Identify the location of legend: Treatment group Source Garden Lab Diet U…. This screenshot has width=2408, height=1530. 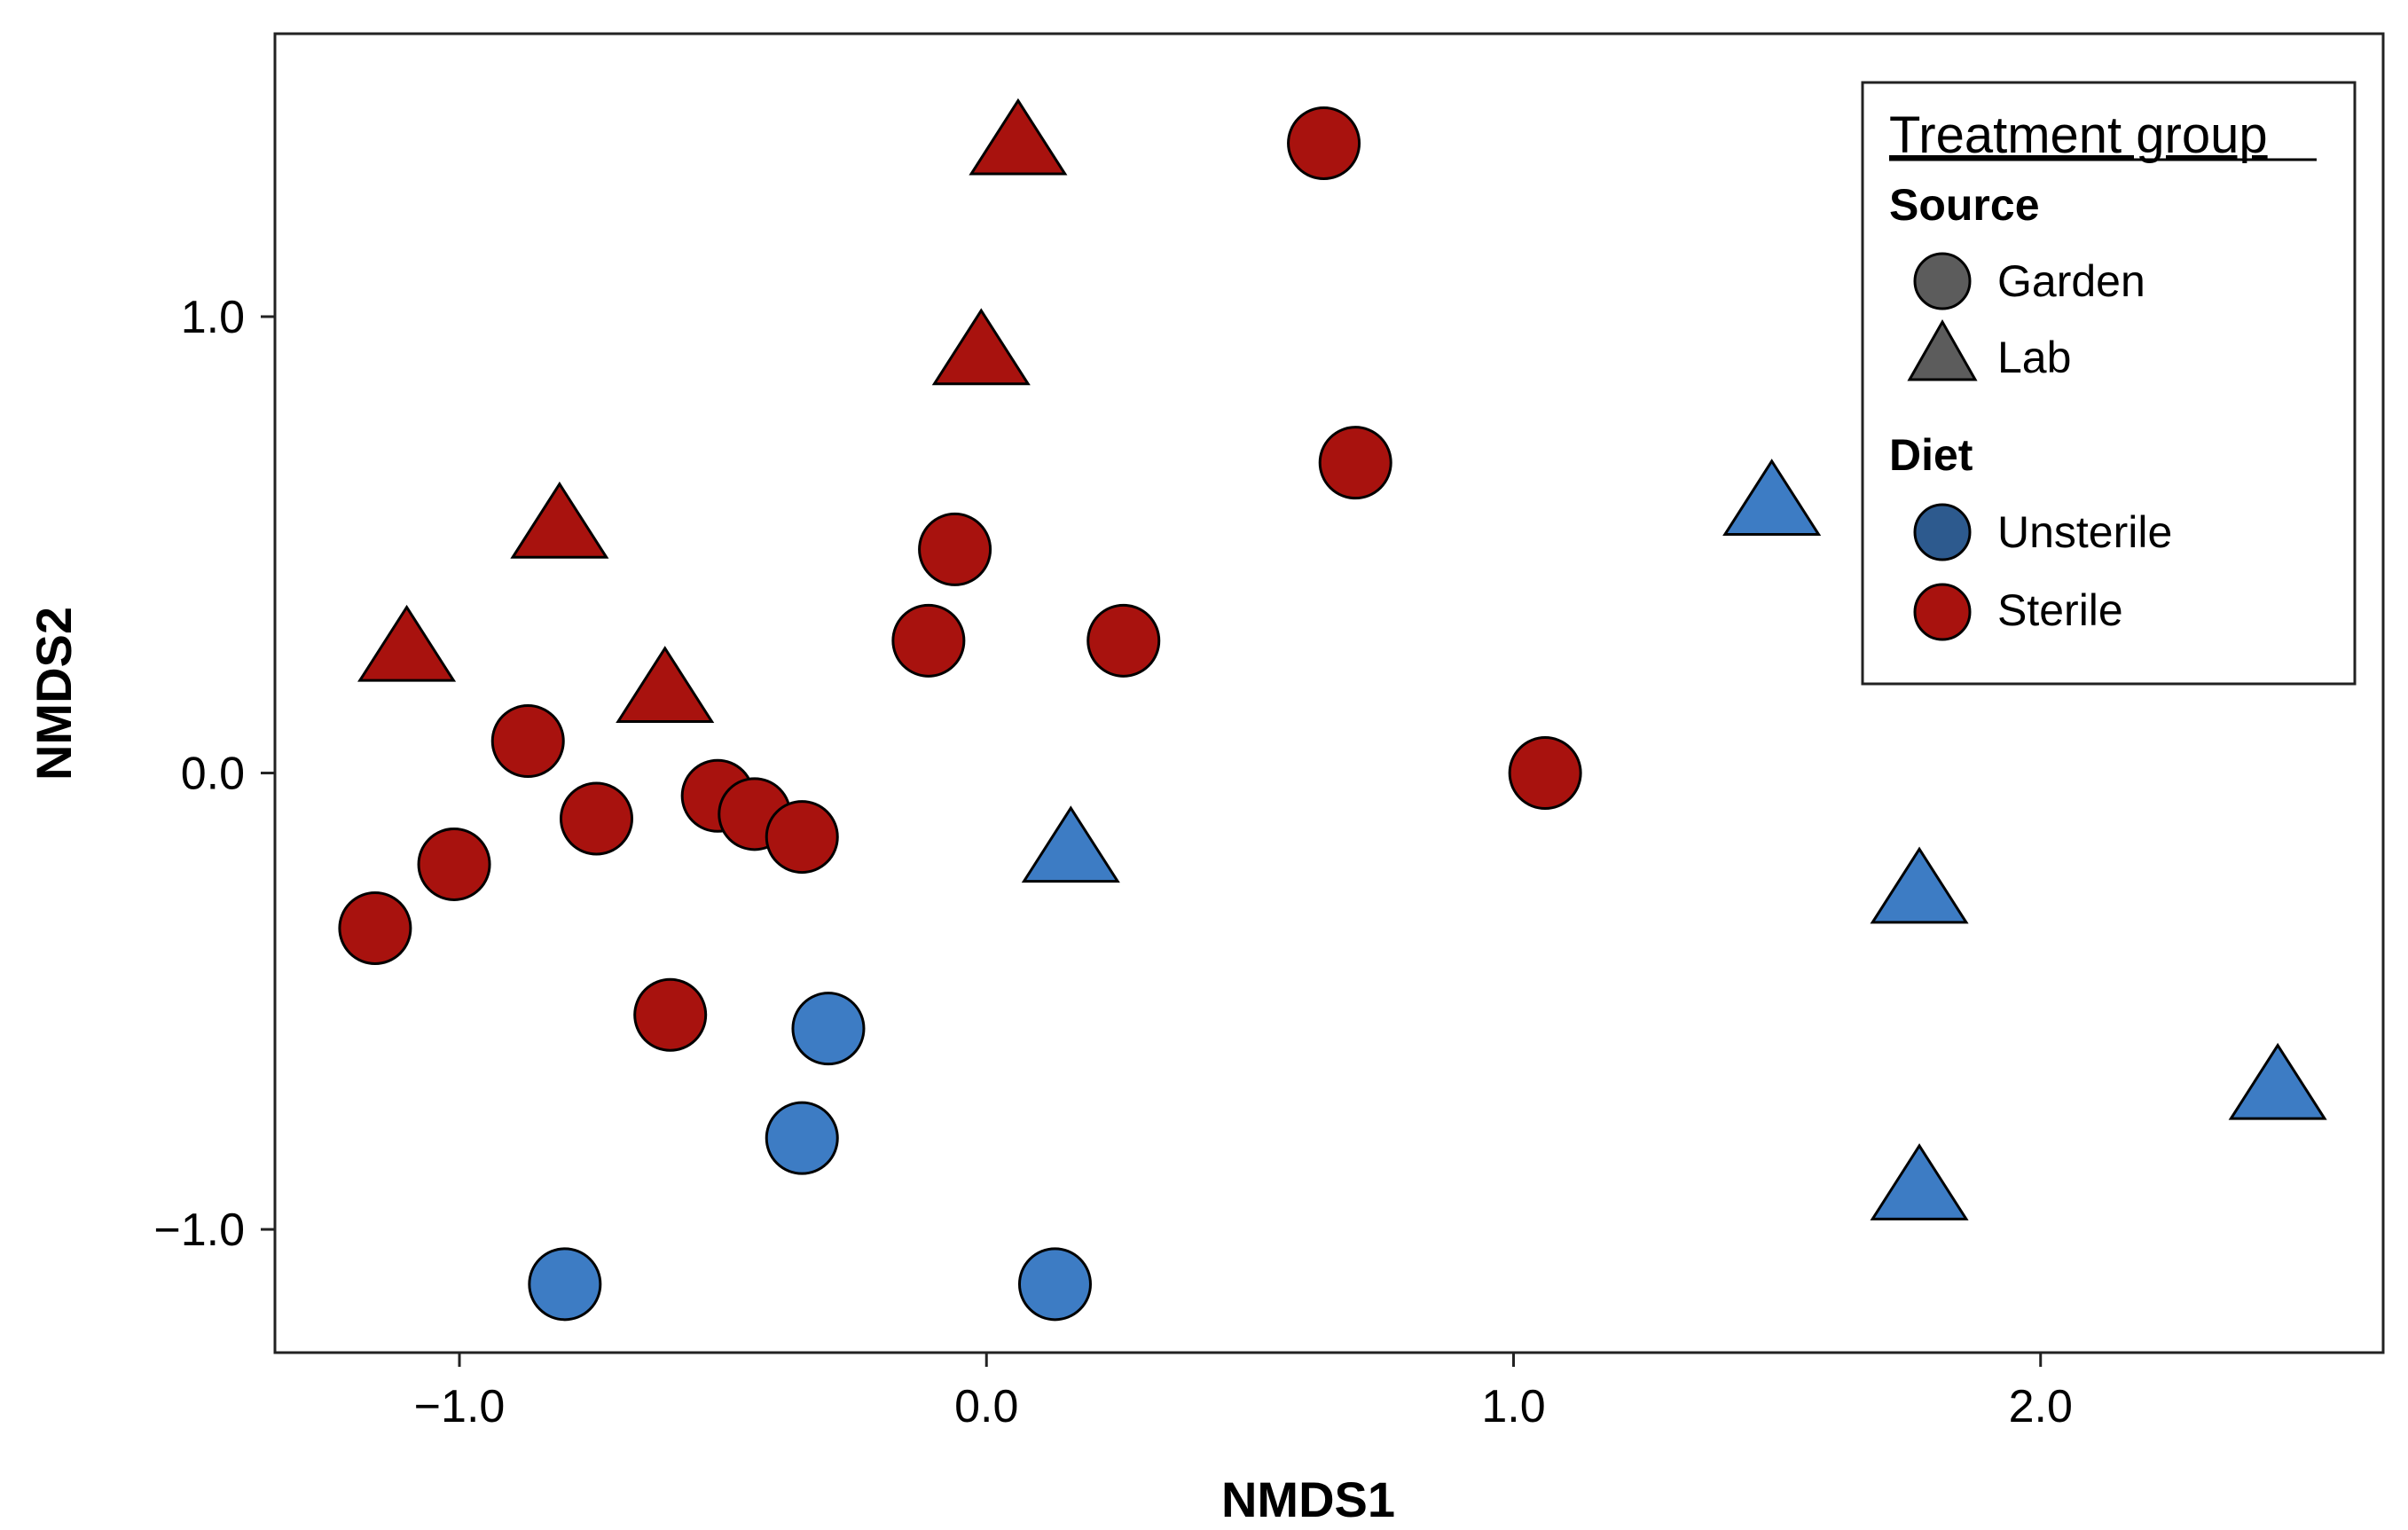
(2109, 383).